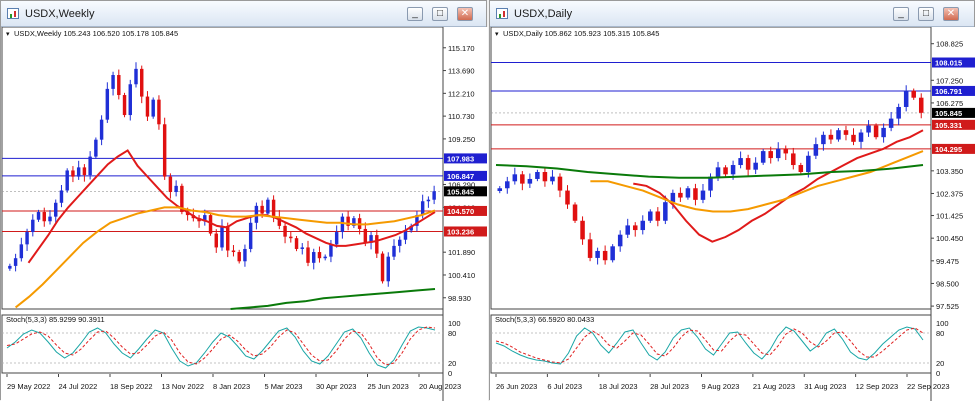 The image size is (975, 401). What do you see at coordinates (825, 386) in the screenshot?
I see `date-axis-label: 31 Aug 2023` at bounding box center [825, 386].